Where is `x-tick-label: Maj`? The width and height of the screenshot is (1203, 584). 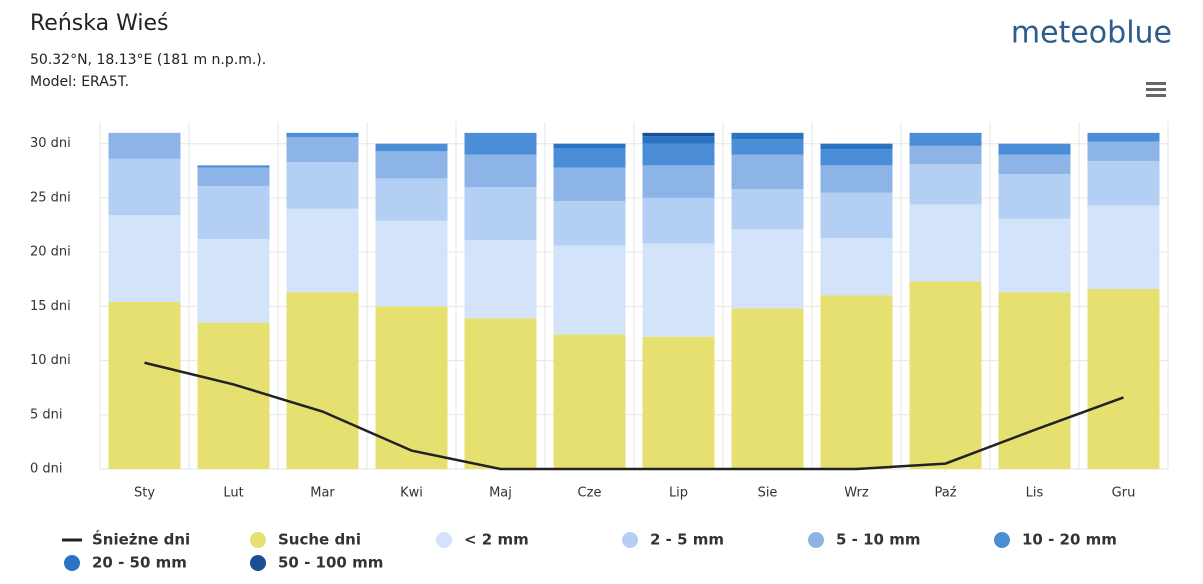 x-tick-label: Maj is located at coordinates (500, 493).